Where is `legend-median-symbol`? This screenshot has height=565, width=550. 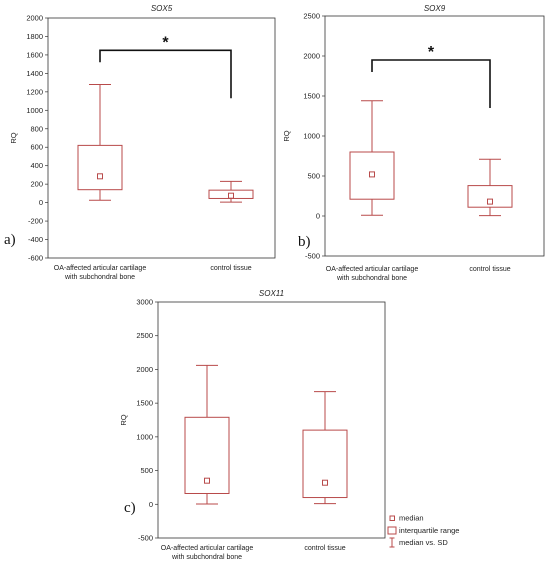
legend-median-symbol is located at coordinates (392, 518).